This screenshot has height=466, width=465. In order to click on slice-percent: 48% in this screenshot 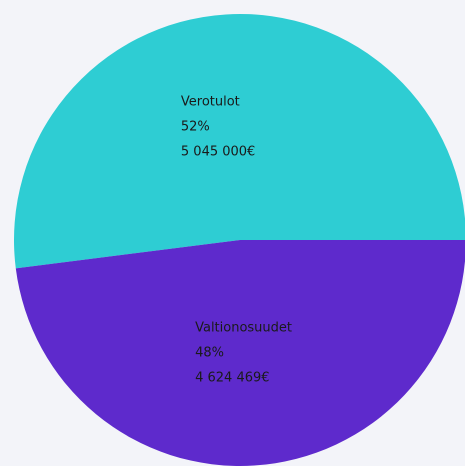, I will do `click(209, 352)`.